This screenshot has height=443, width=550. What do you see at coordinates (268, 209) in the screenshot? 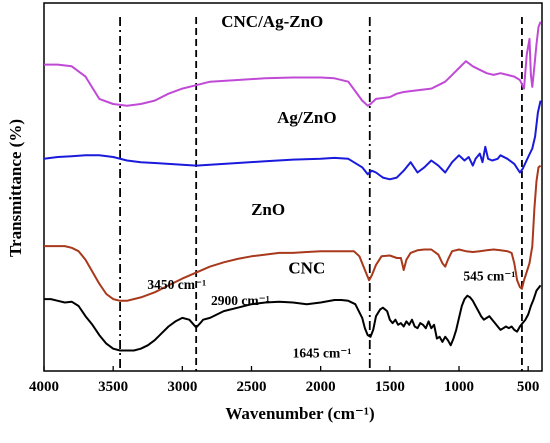
I see `series-label-zno: ZnO` at bounding box center [268, 209].